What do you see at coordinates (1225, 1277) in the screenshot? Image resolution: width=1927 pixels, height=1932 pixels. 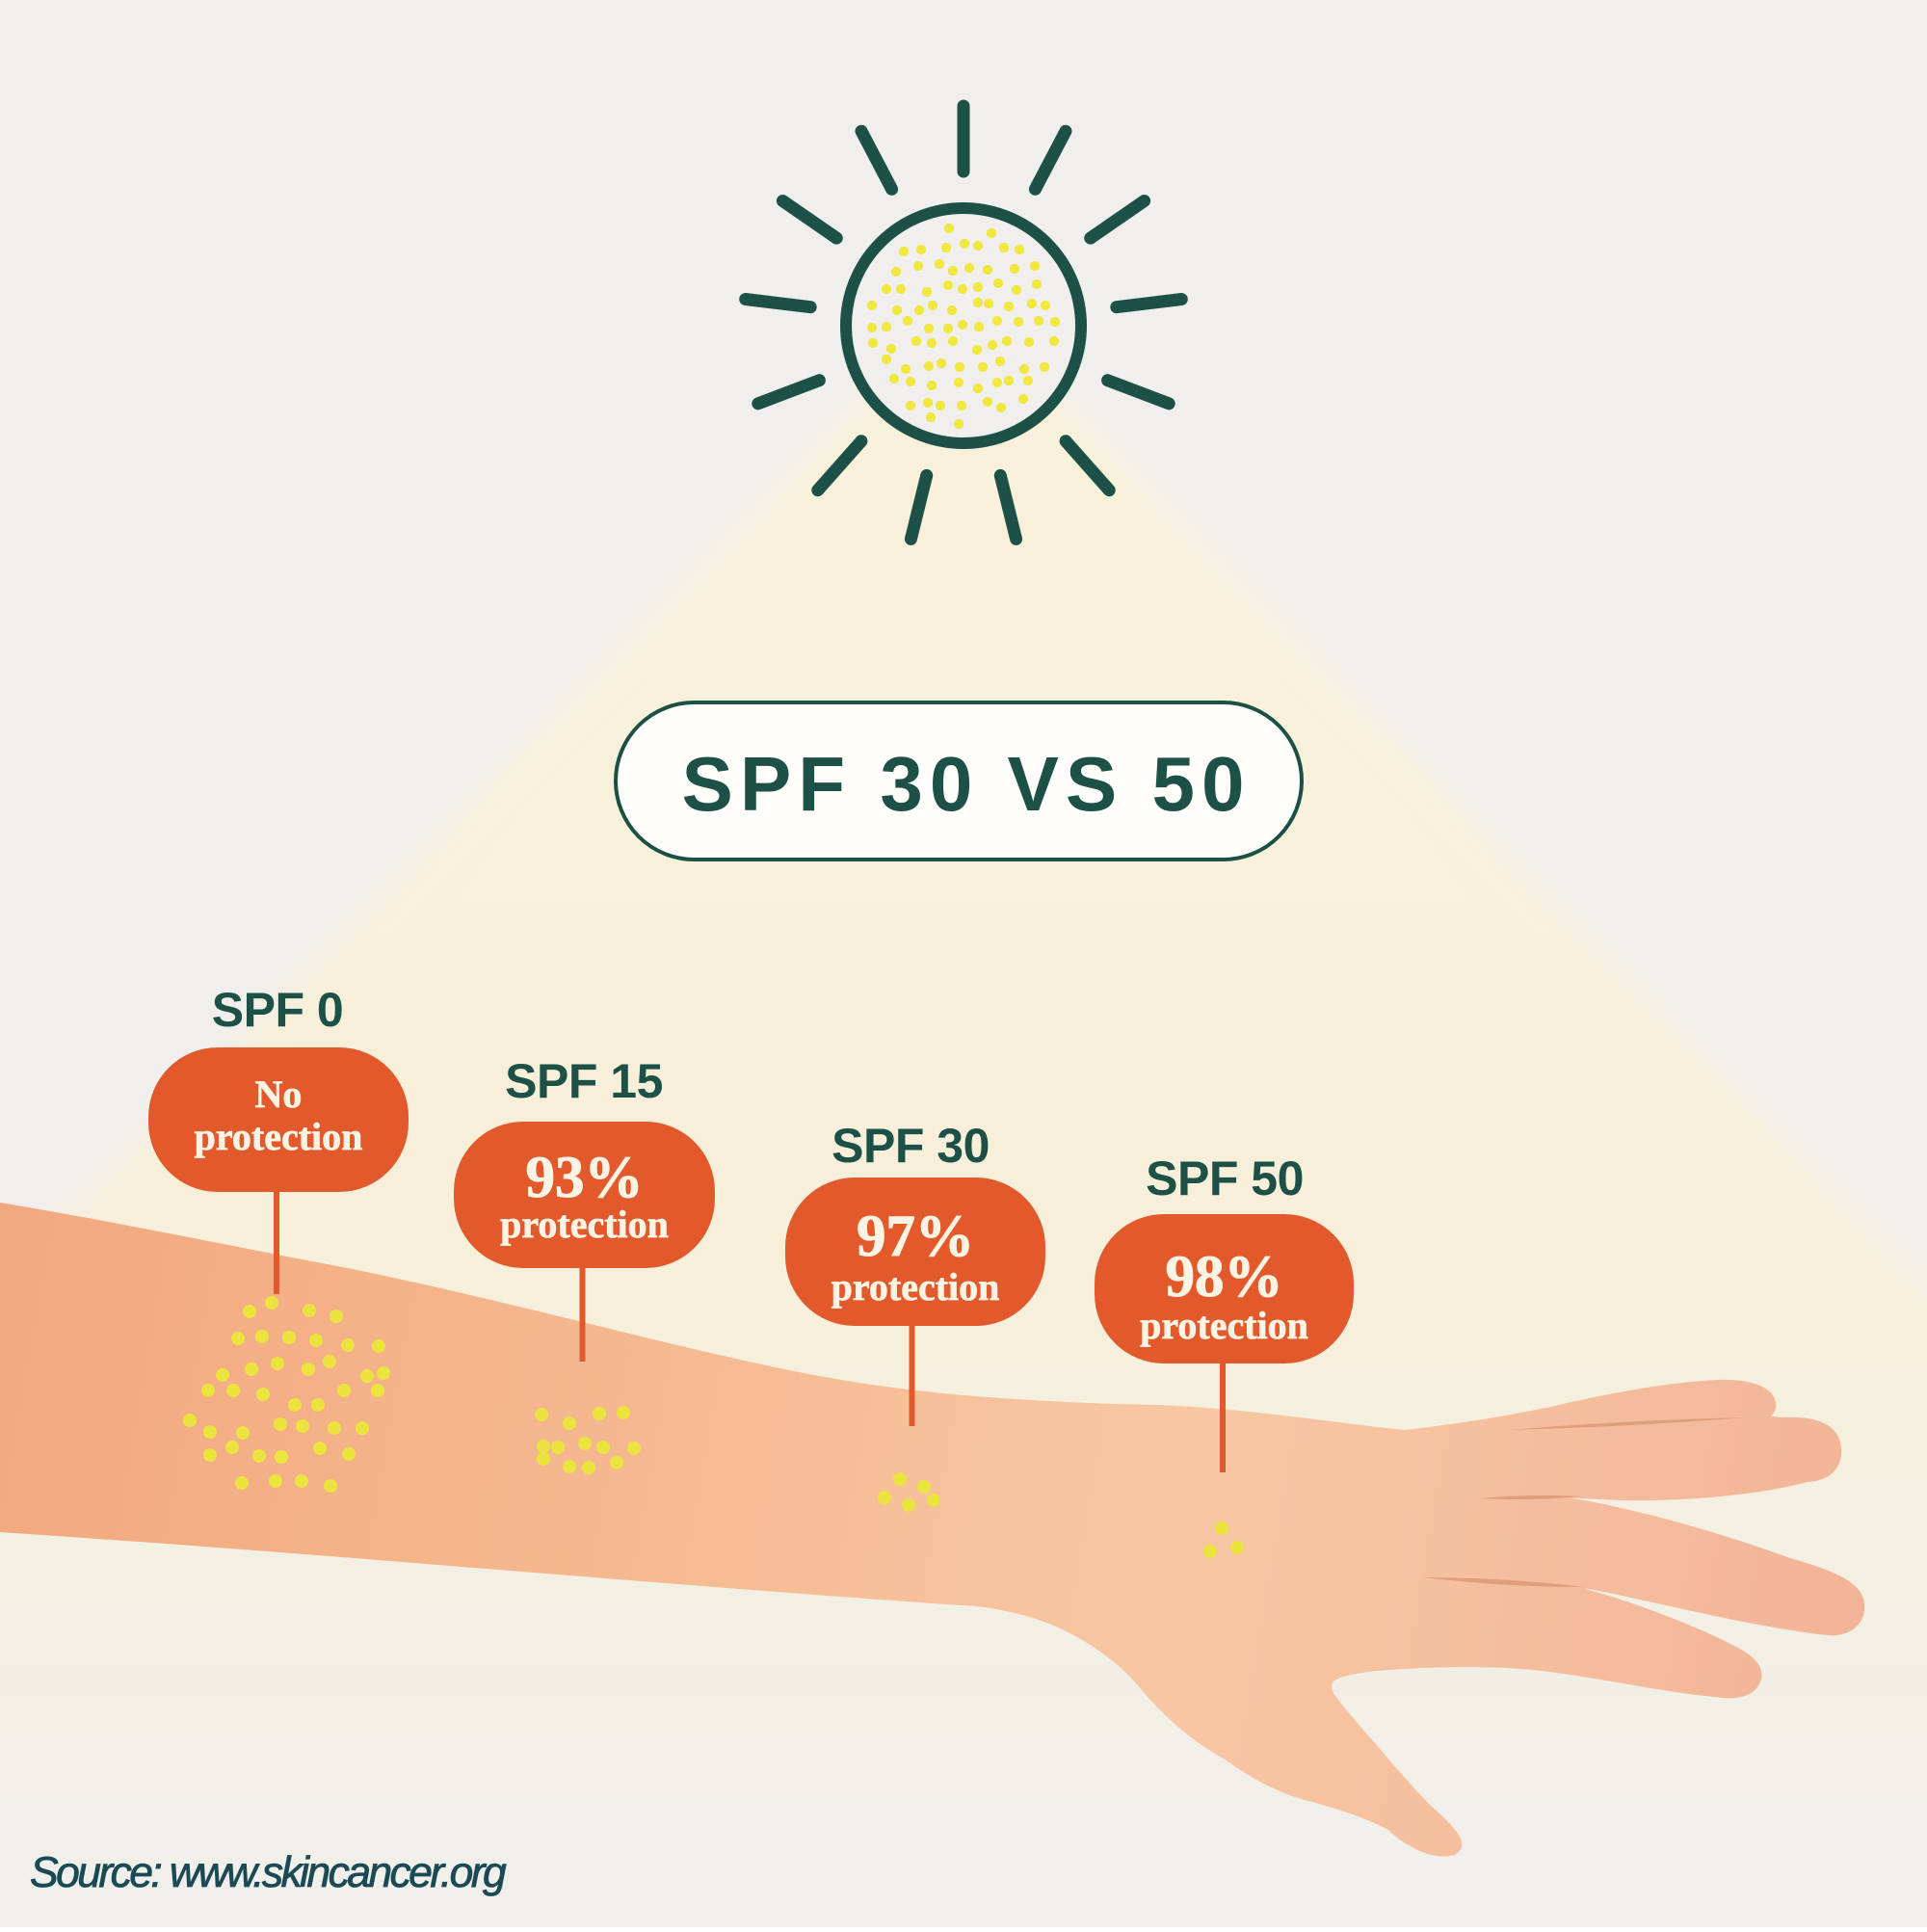 I see `svg-text: 98%` at bounding box center [1225, 1277].